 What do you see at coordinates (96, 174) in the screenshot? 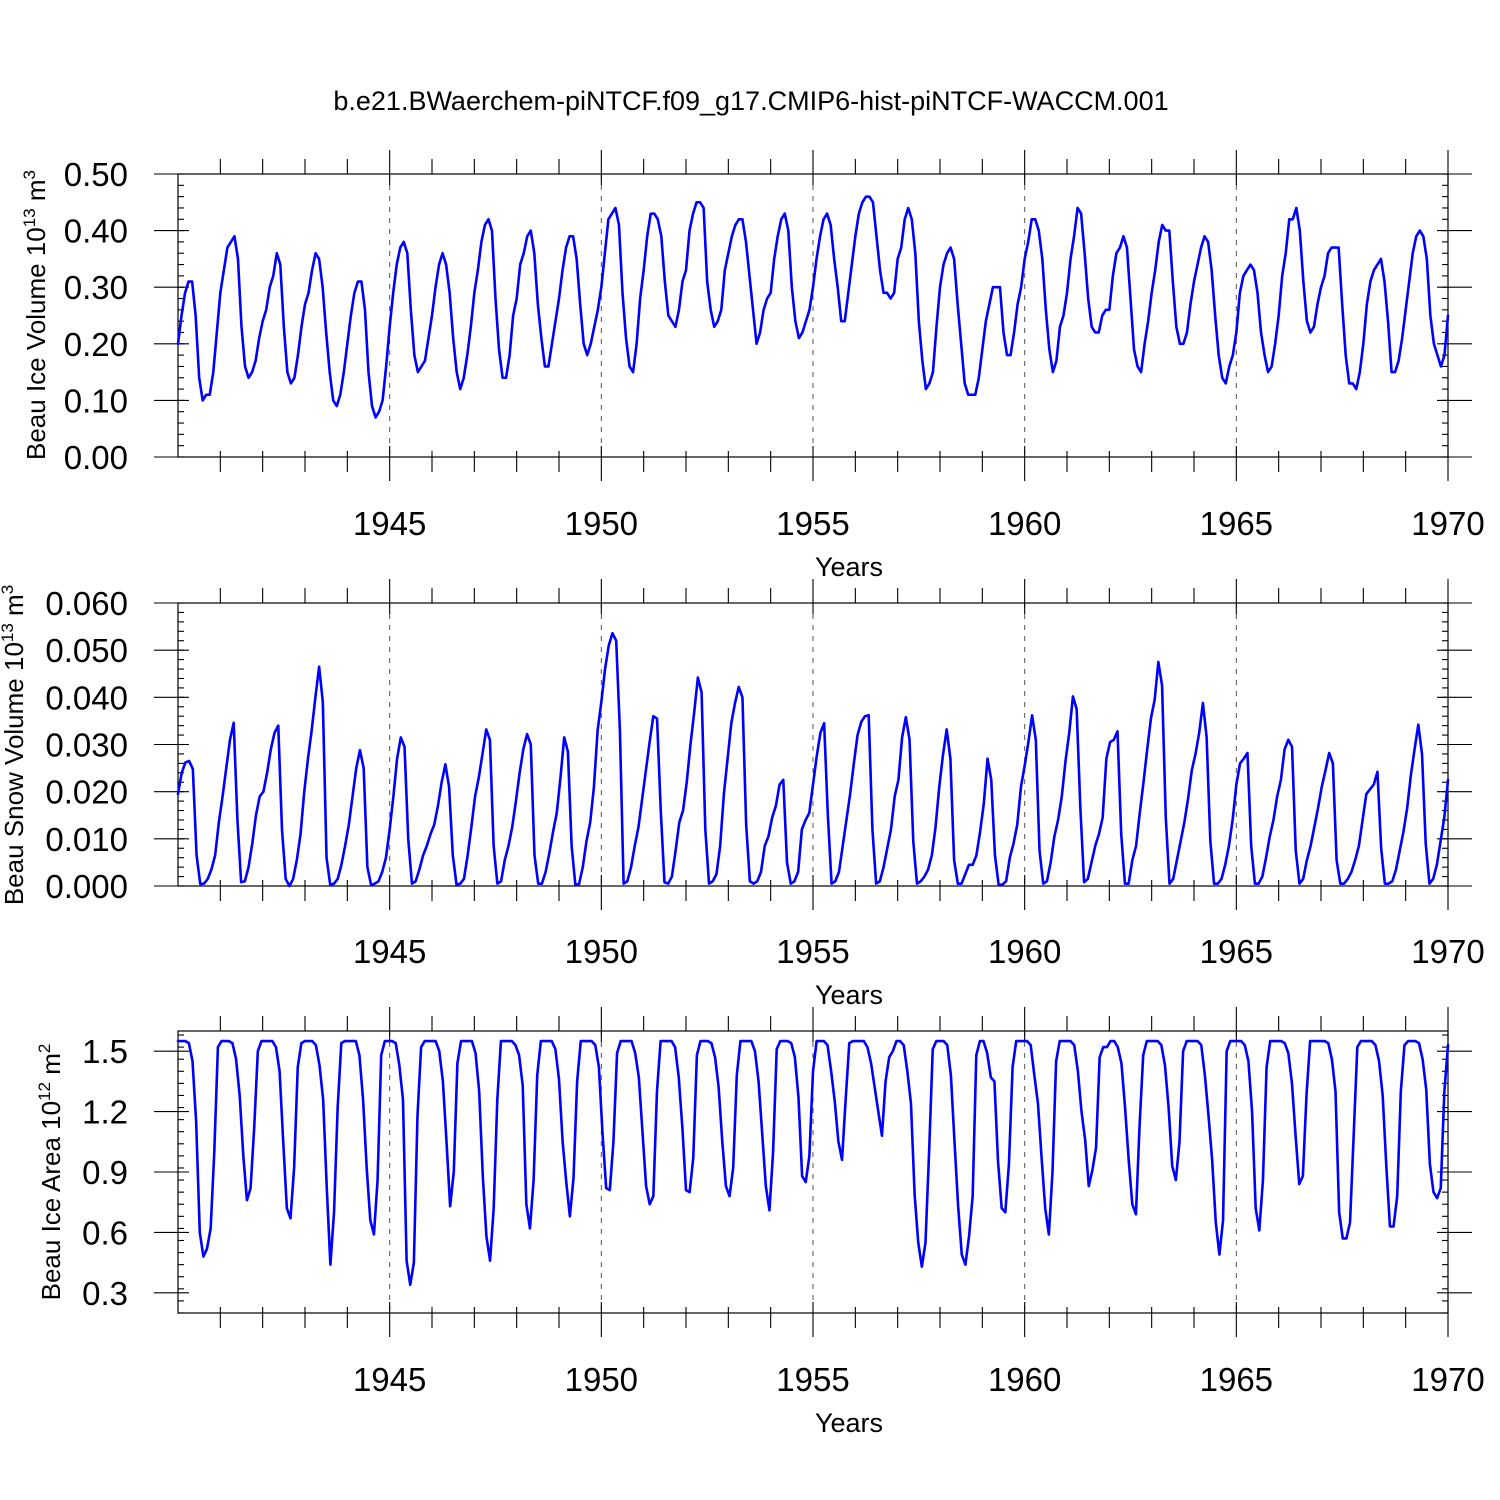
I see `ice-volume-y-tick-label: 0.50` at bounding box center [96, 174].